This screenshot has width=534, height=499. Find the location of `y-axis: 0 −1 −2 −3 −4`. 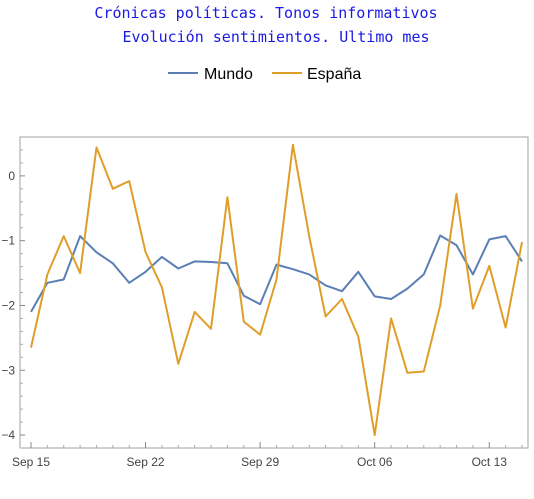

y-axis: 0 −1 −2 −3 −4 is located at coordinates (13, 299).